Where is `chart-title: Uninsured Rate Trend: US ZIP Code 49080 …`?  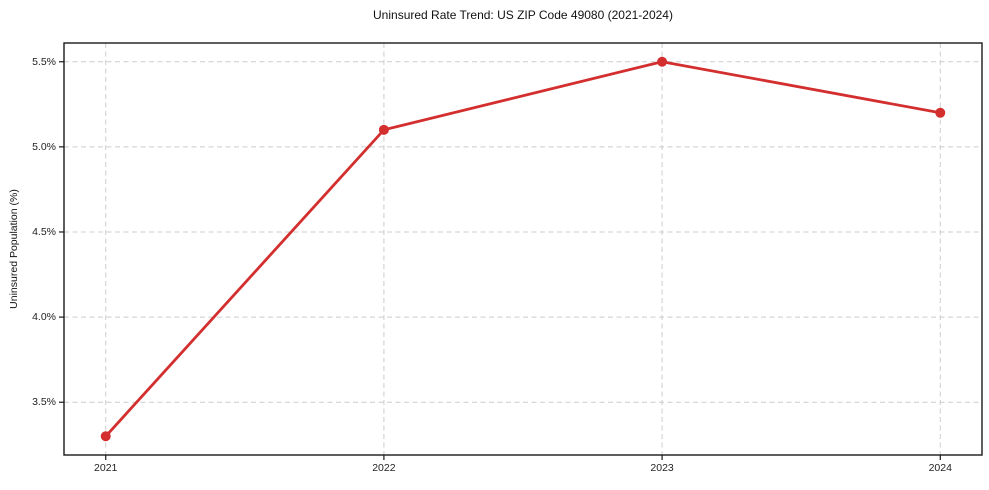 chart-title: Uninsured Rate Trend: US ZIP Code 49080 … is located at coordinates (523, 15).